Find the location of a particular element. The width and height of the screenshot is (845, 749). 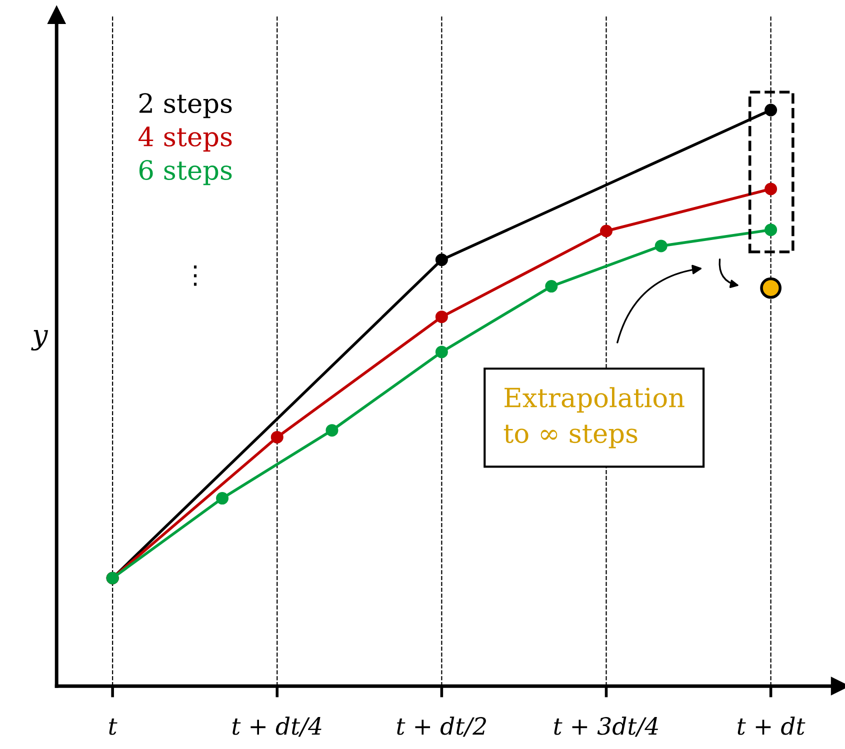

x-tick-label: t + dt/4 is located at coordinates (277, 726).